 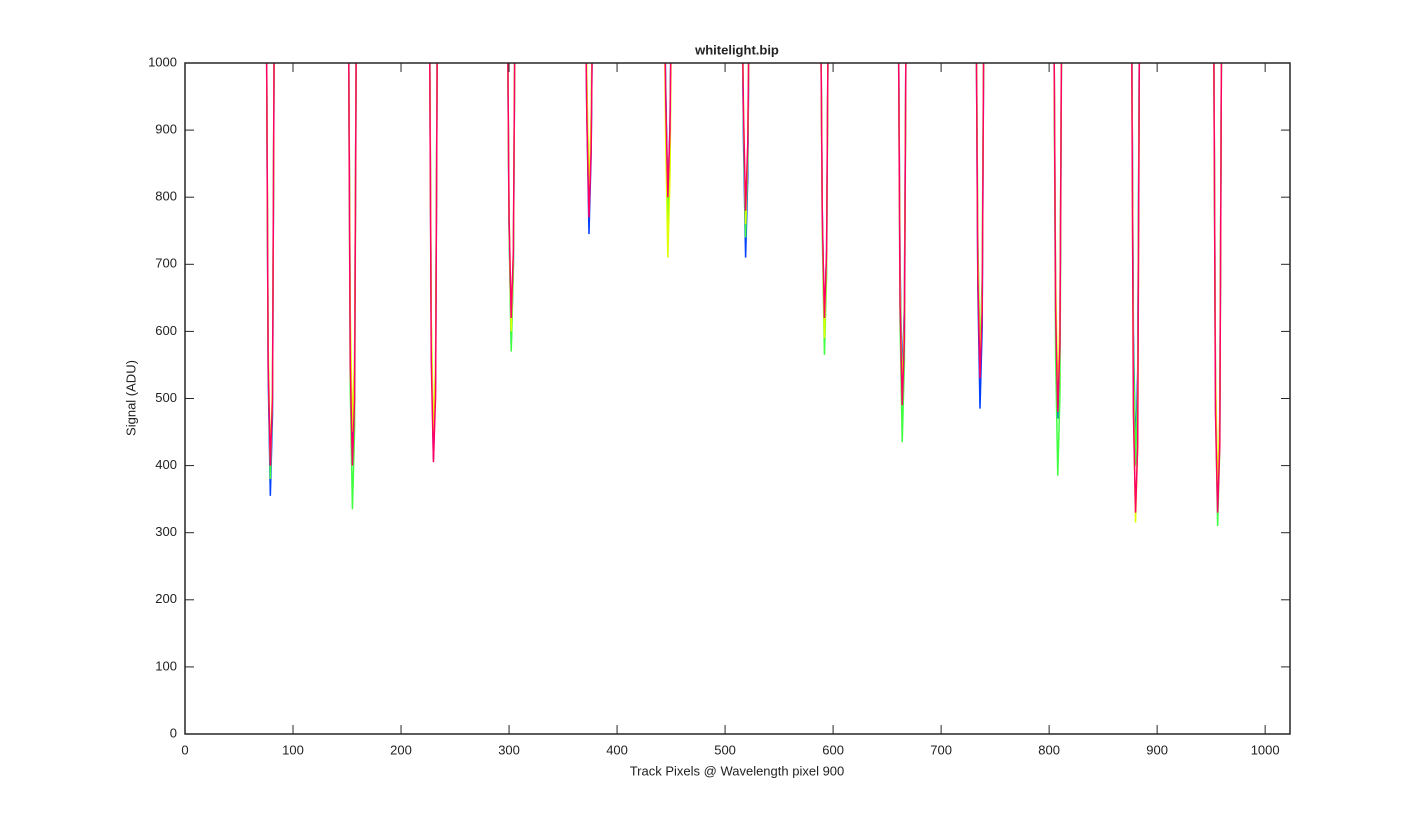 What do you see at coordinates (162, 61) in the screenshot?
I see `y-tick-label: 1000` at bounding box center [162, 61].